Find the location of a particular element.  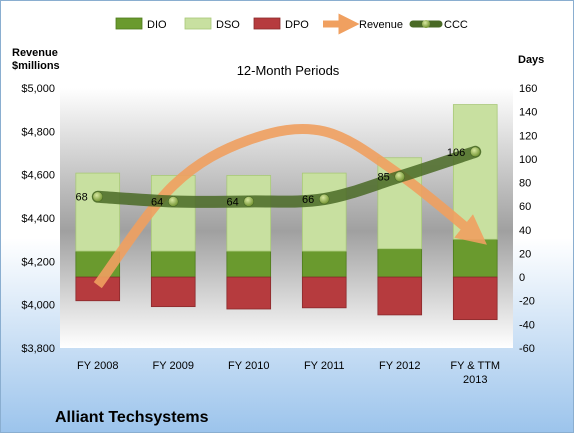

x-tick-label: 2013 is located at coordinates (475, 380).